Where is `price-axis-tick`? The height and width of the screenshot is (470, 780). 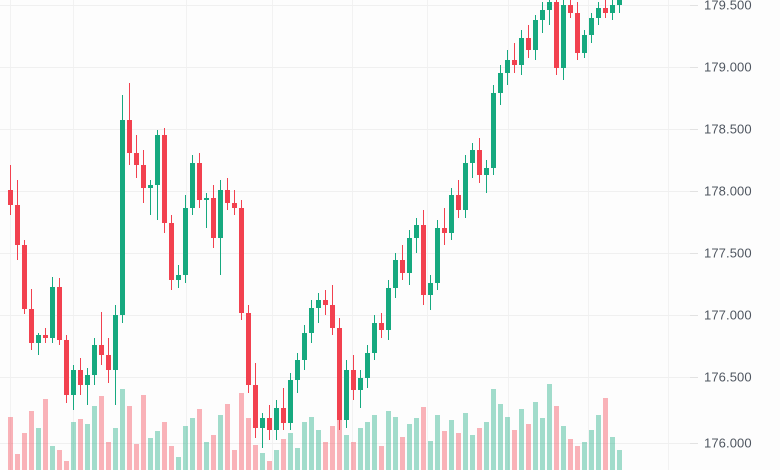 price-axis-tick is located at coordinates (694, 129).